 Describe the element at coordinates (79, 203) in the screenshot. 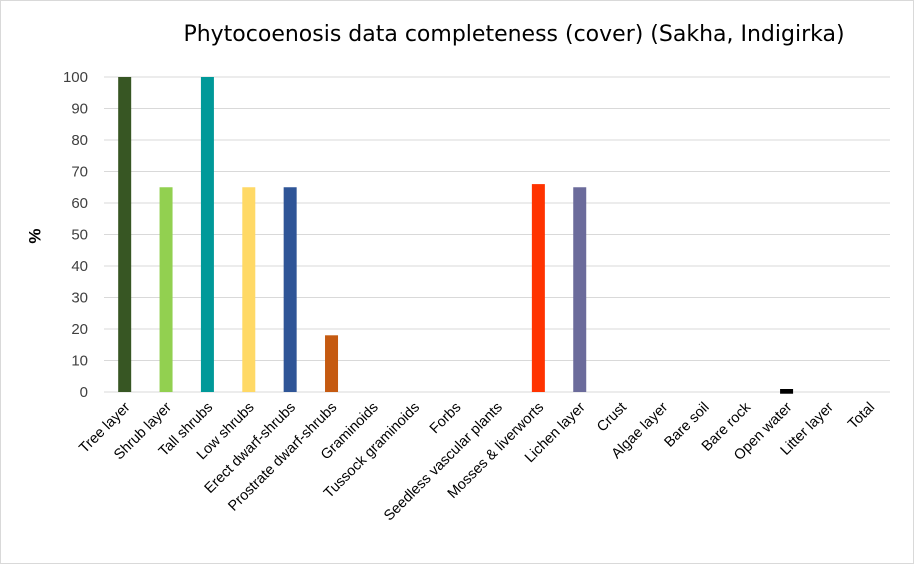

I see `y-tick-label: 60` at that location.